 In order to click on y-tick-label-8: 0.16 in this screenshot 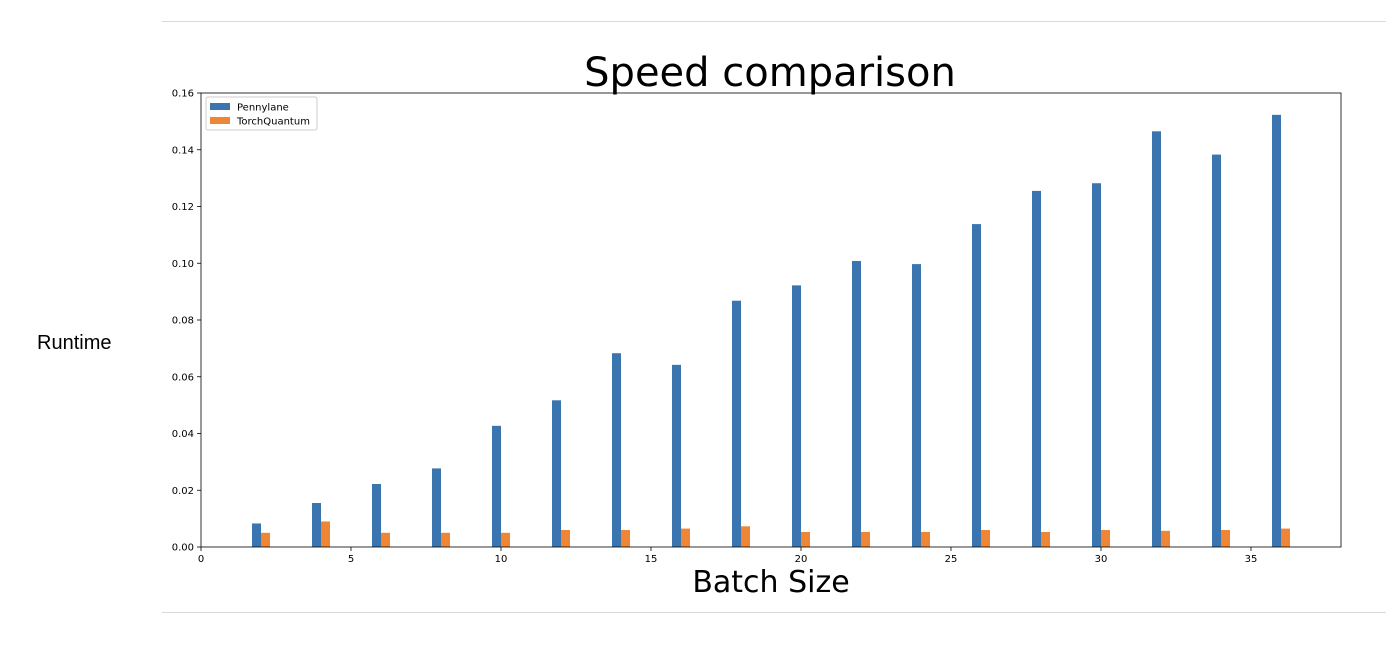, I will do `click(183, 94)`.